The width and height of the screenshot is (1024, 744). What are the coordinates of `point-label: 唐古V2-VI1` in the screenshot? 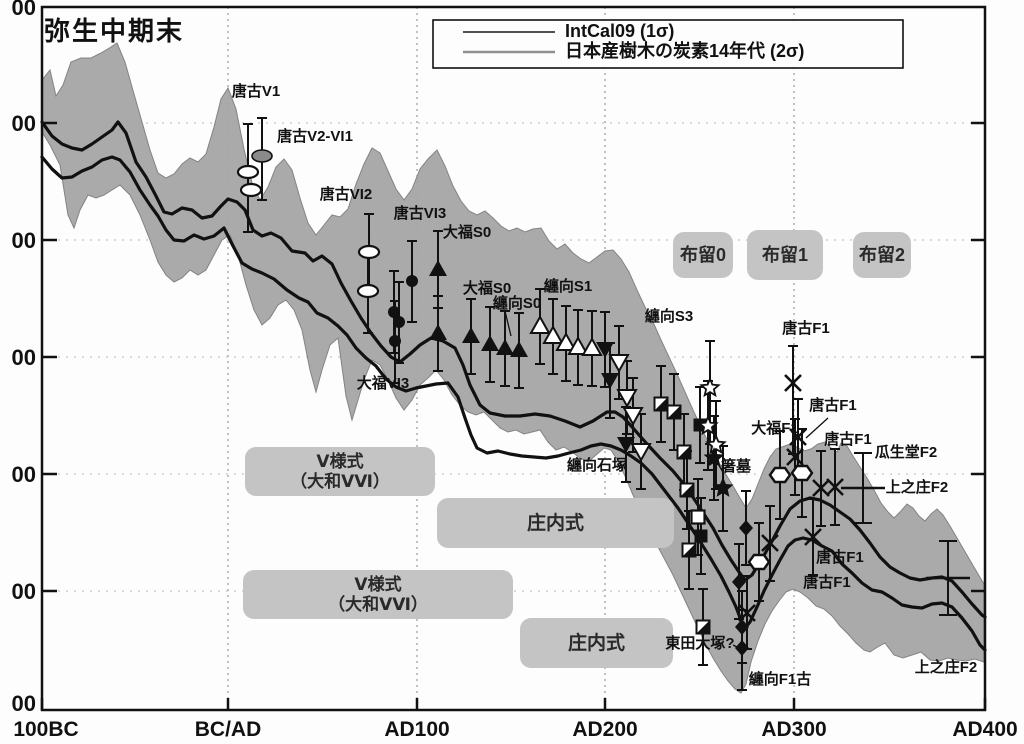 It's located at (315, 136).